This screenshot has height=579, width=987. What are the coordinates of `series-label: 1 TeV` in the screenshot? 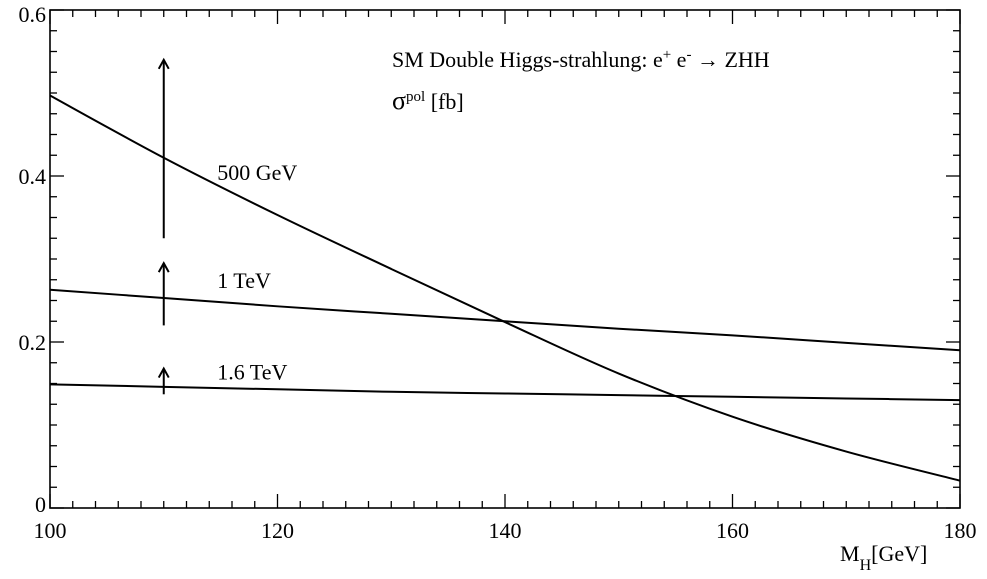 It's located at (244, 280).